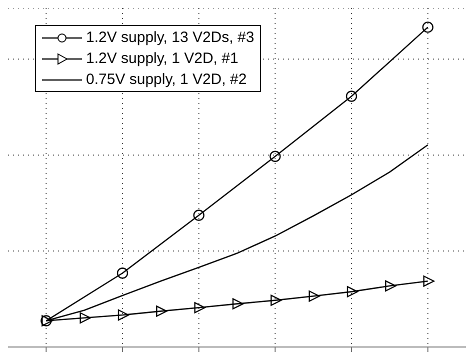 This screenshot has width=474, height=363. What do you see at coordinates (170, 38) in the screenshot?
I see `legend-label: 1.2V supply, 13 V2Ds, #3` at bounding box center [170, 38].